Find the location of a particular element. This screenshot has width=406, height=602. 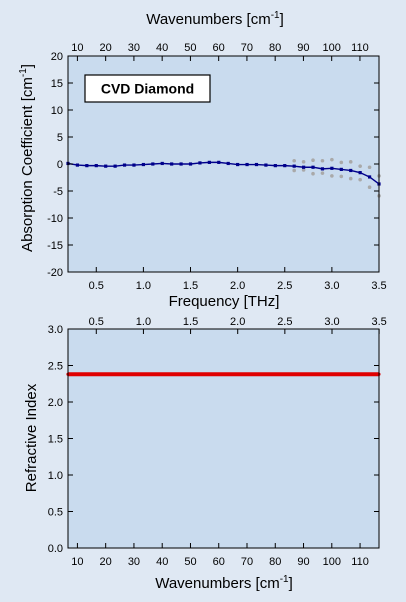

bottom-frequency-tick-label: 2.5 is located at coordinates (284, 322).